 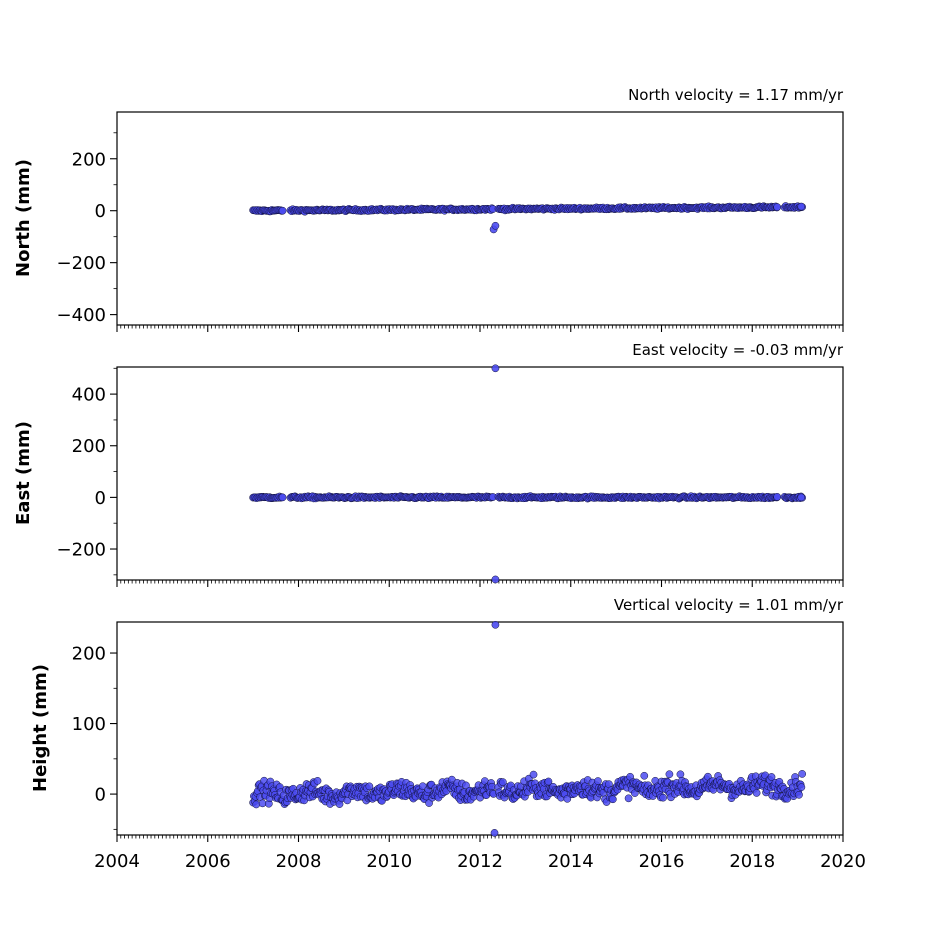 What do you see at coordinates (299, 861) in the screenshot?
I see `x-tick-label: 2008` at bounding box center [299, 861].